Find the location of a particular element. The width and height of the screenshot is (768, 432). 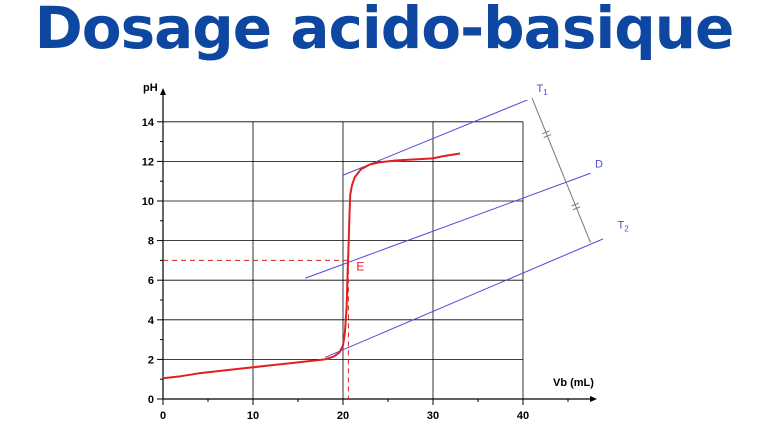

x-axis-label: Vb (mL) is located at coordinates (573, 383).